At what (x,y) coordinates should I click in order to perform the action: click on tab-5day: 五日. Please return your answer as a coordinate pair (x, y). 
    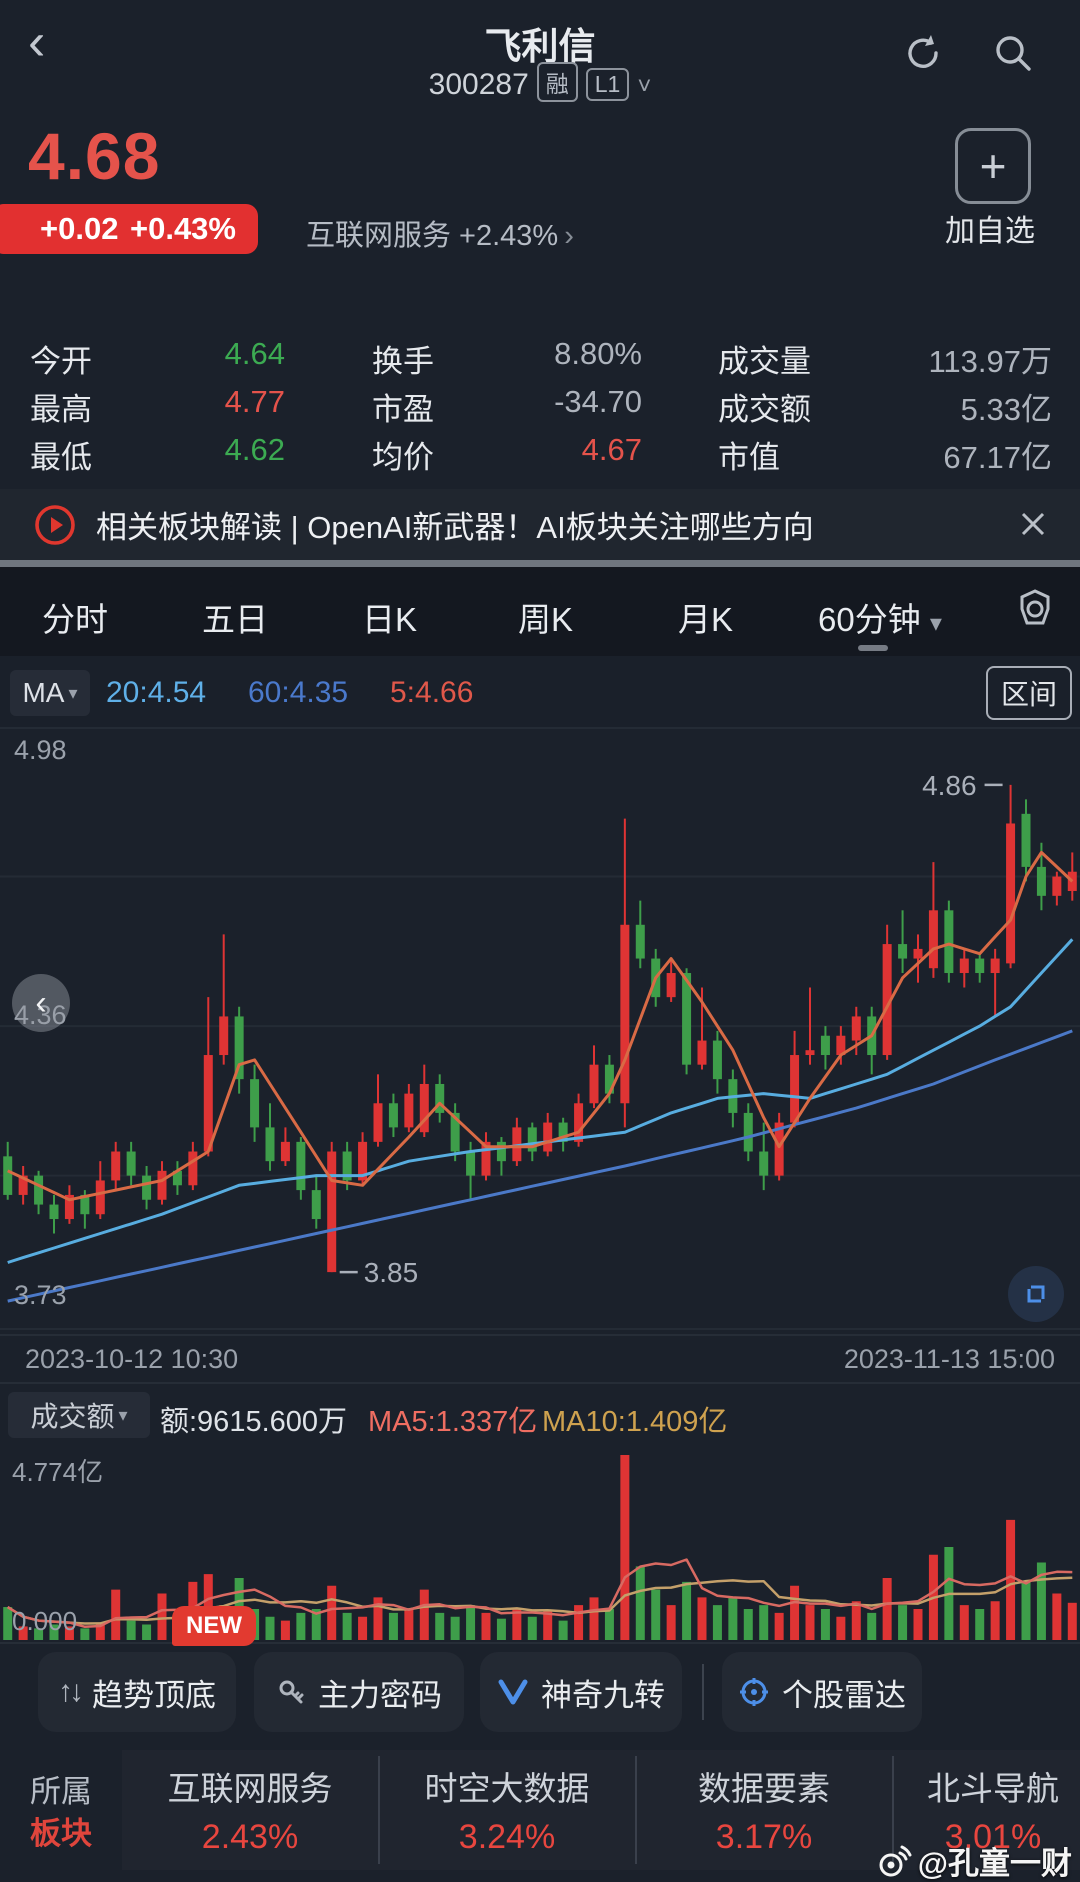
    Looking at the image, I should click on (235, 619).